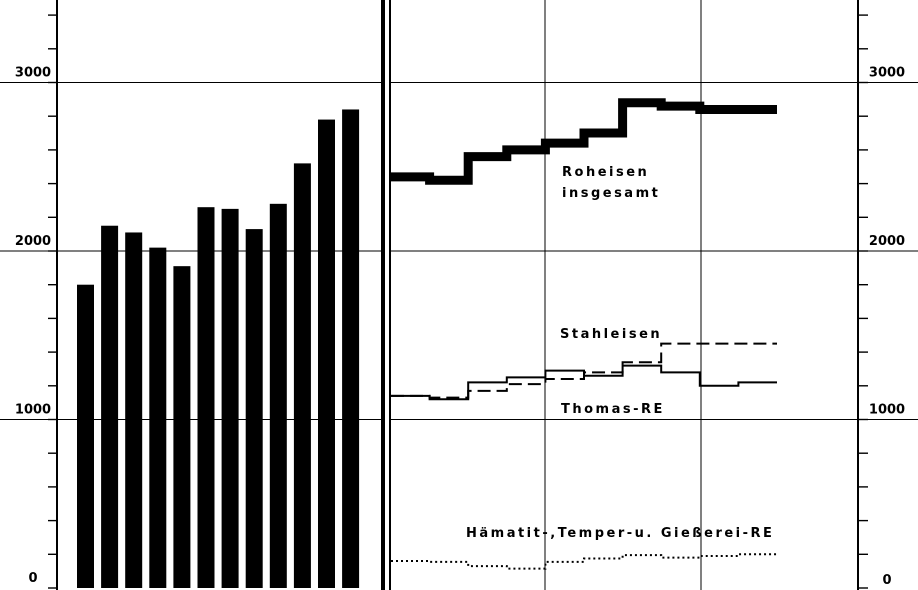 The width and height of the screenshot is (918, 590). I want to click on series-label: Stahleisen, so click(611, 334).